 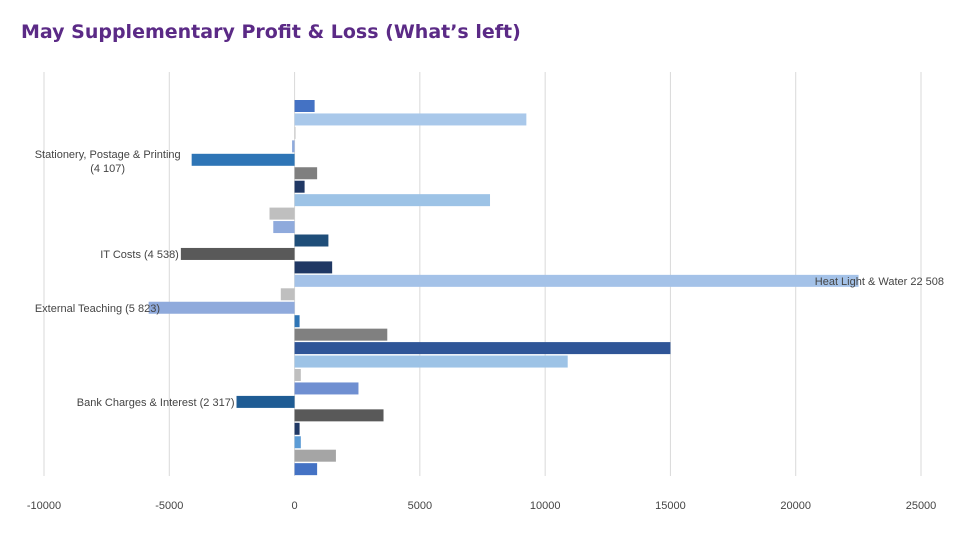 I want to click on bar-label: IT Costs (4 538), so click(x=139, y=255).